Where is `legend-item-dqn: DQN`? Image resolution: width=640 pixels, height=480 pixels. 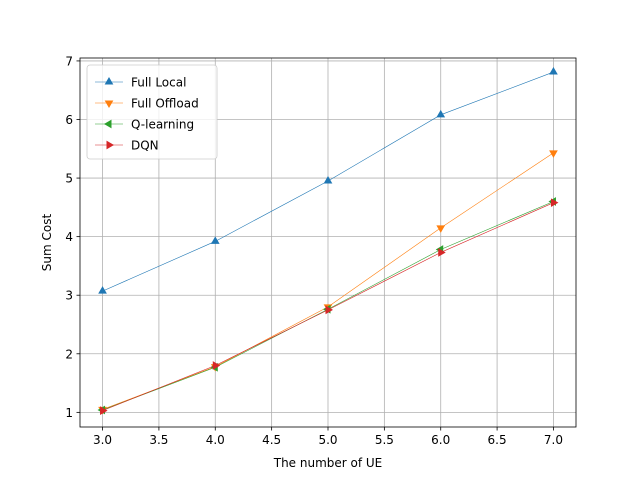 legend-item-dqn: DQN is located at coordinates (127, 146).